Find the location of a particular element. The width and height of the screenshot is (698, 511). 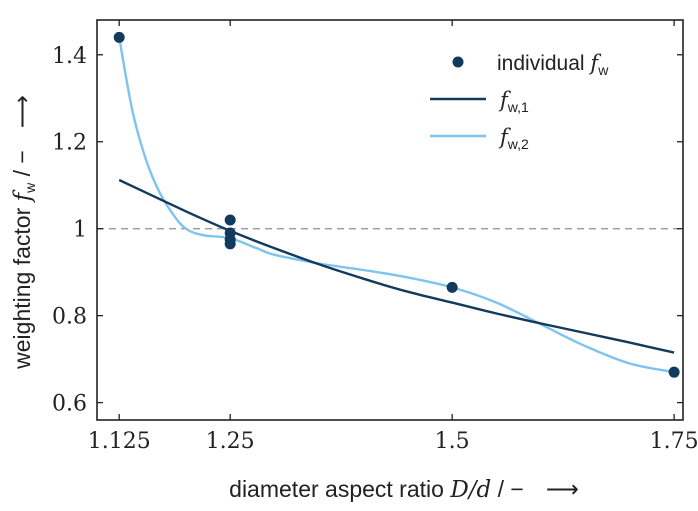

legend-label-individual-text: individual is located at coordinates (543, 63).